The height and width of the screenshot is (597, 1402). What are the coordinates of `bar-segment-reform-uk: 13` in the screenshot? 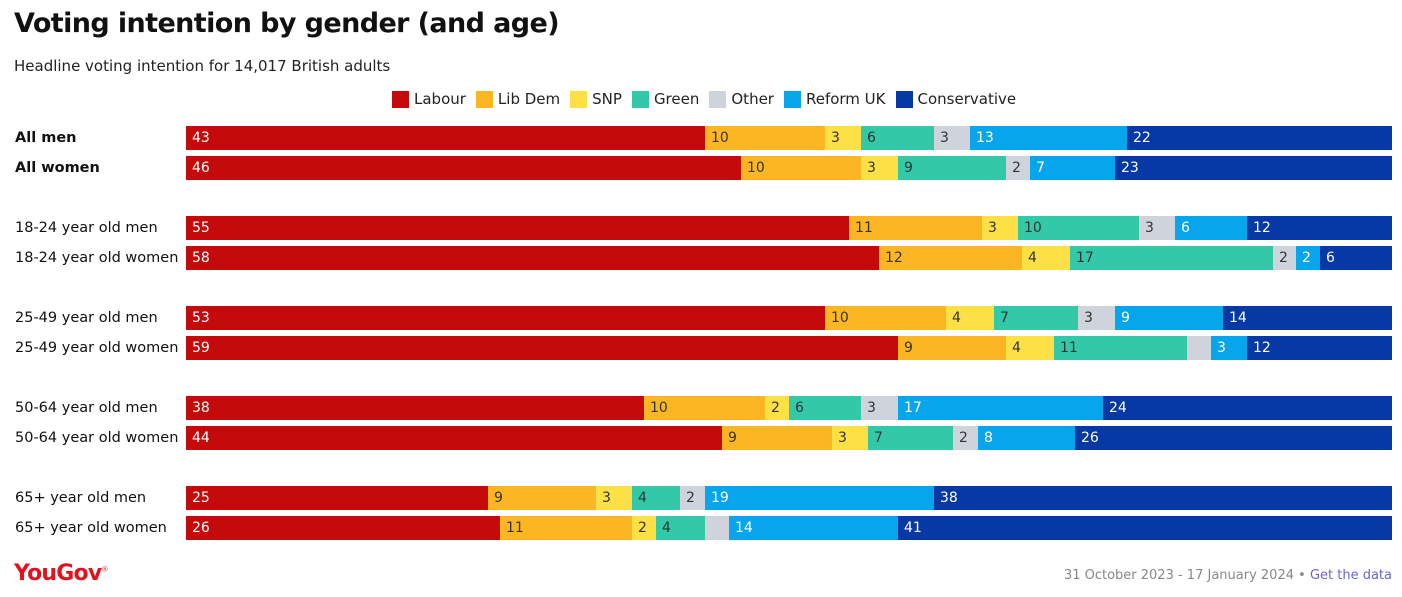 It's located at (1048, 138).